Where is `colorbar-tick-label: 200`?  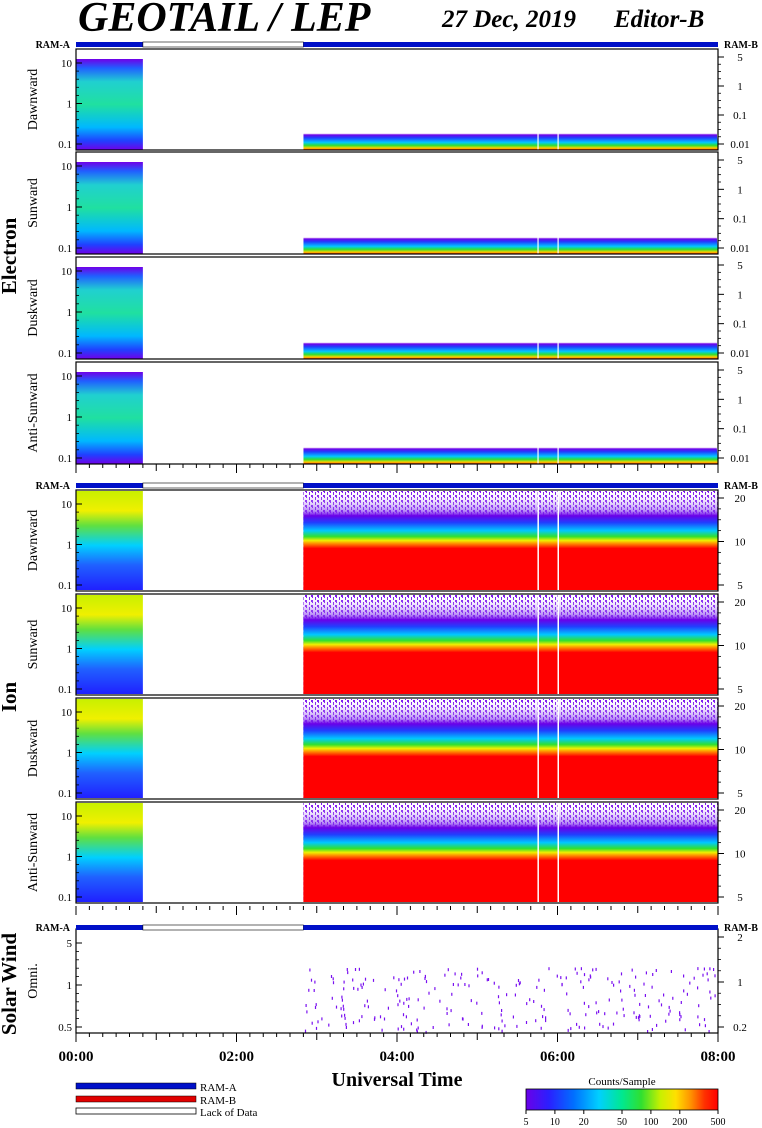
colorbar-tick-label: 200 is located at coordinates (679, 1122).